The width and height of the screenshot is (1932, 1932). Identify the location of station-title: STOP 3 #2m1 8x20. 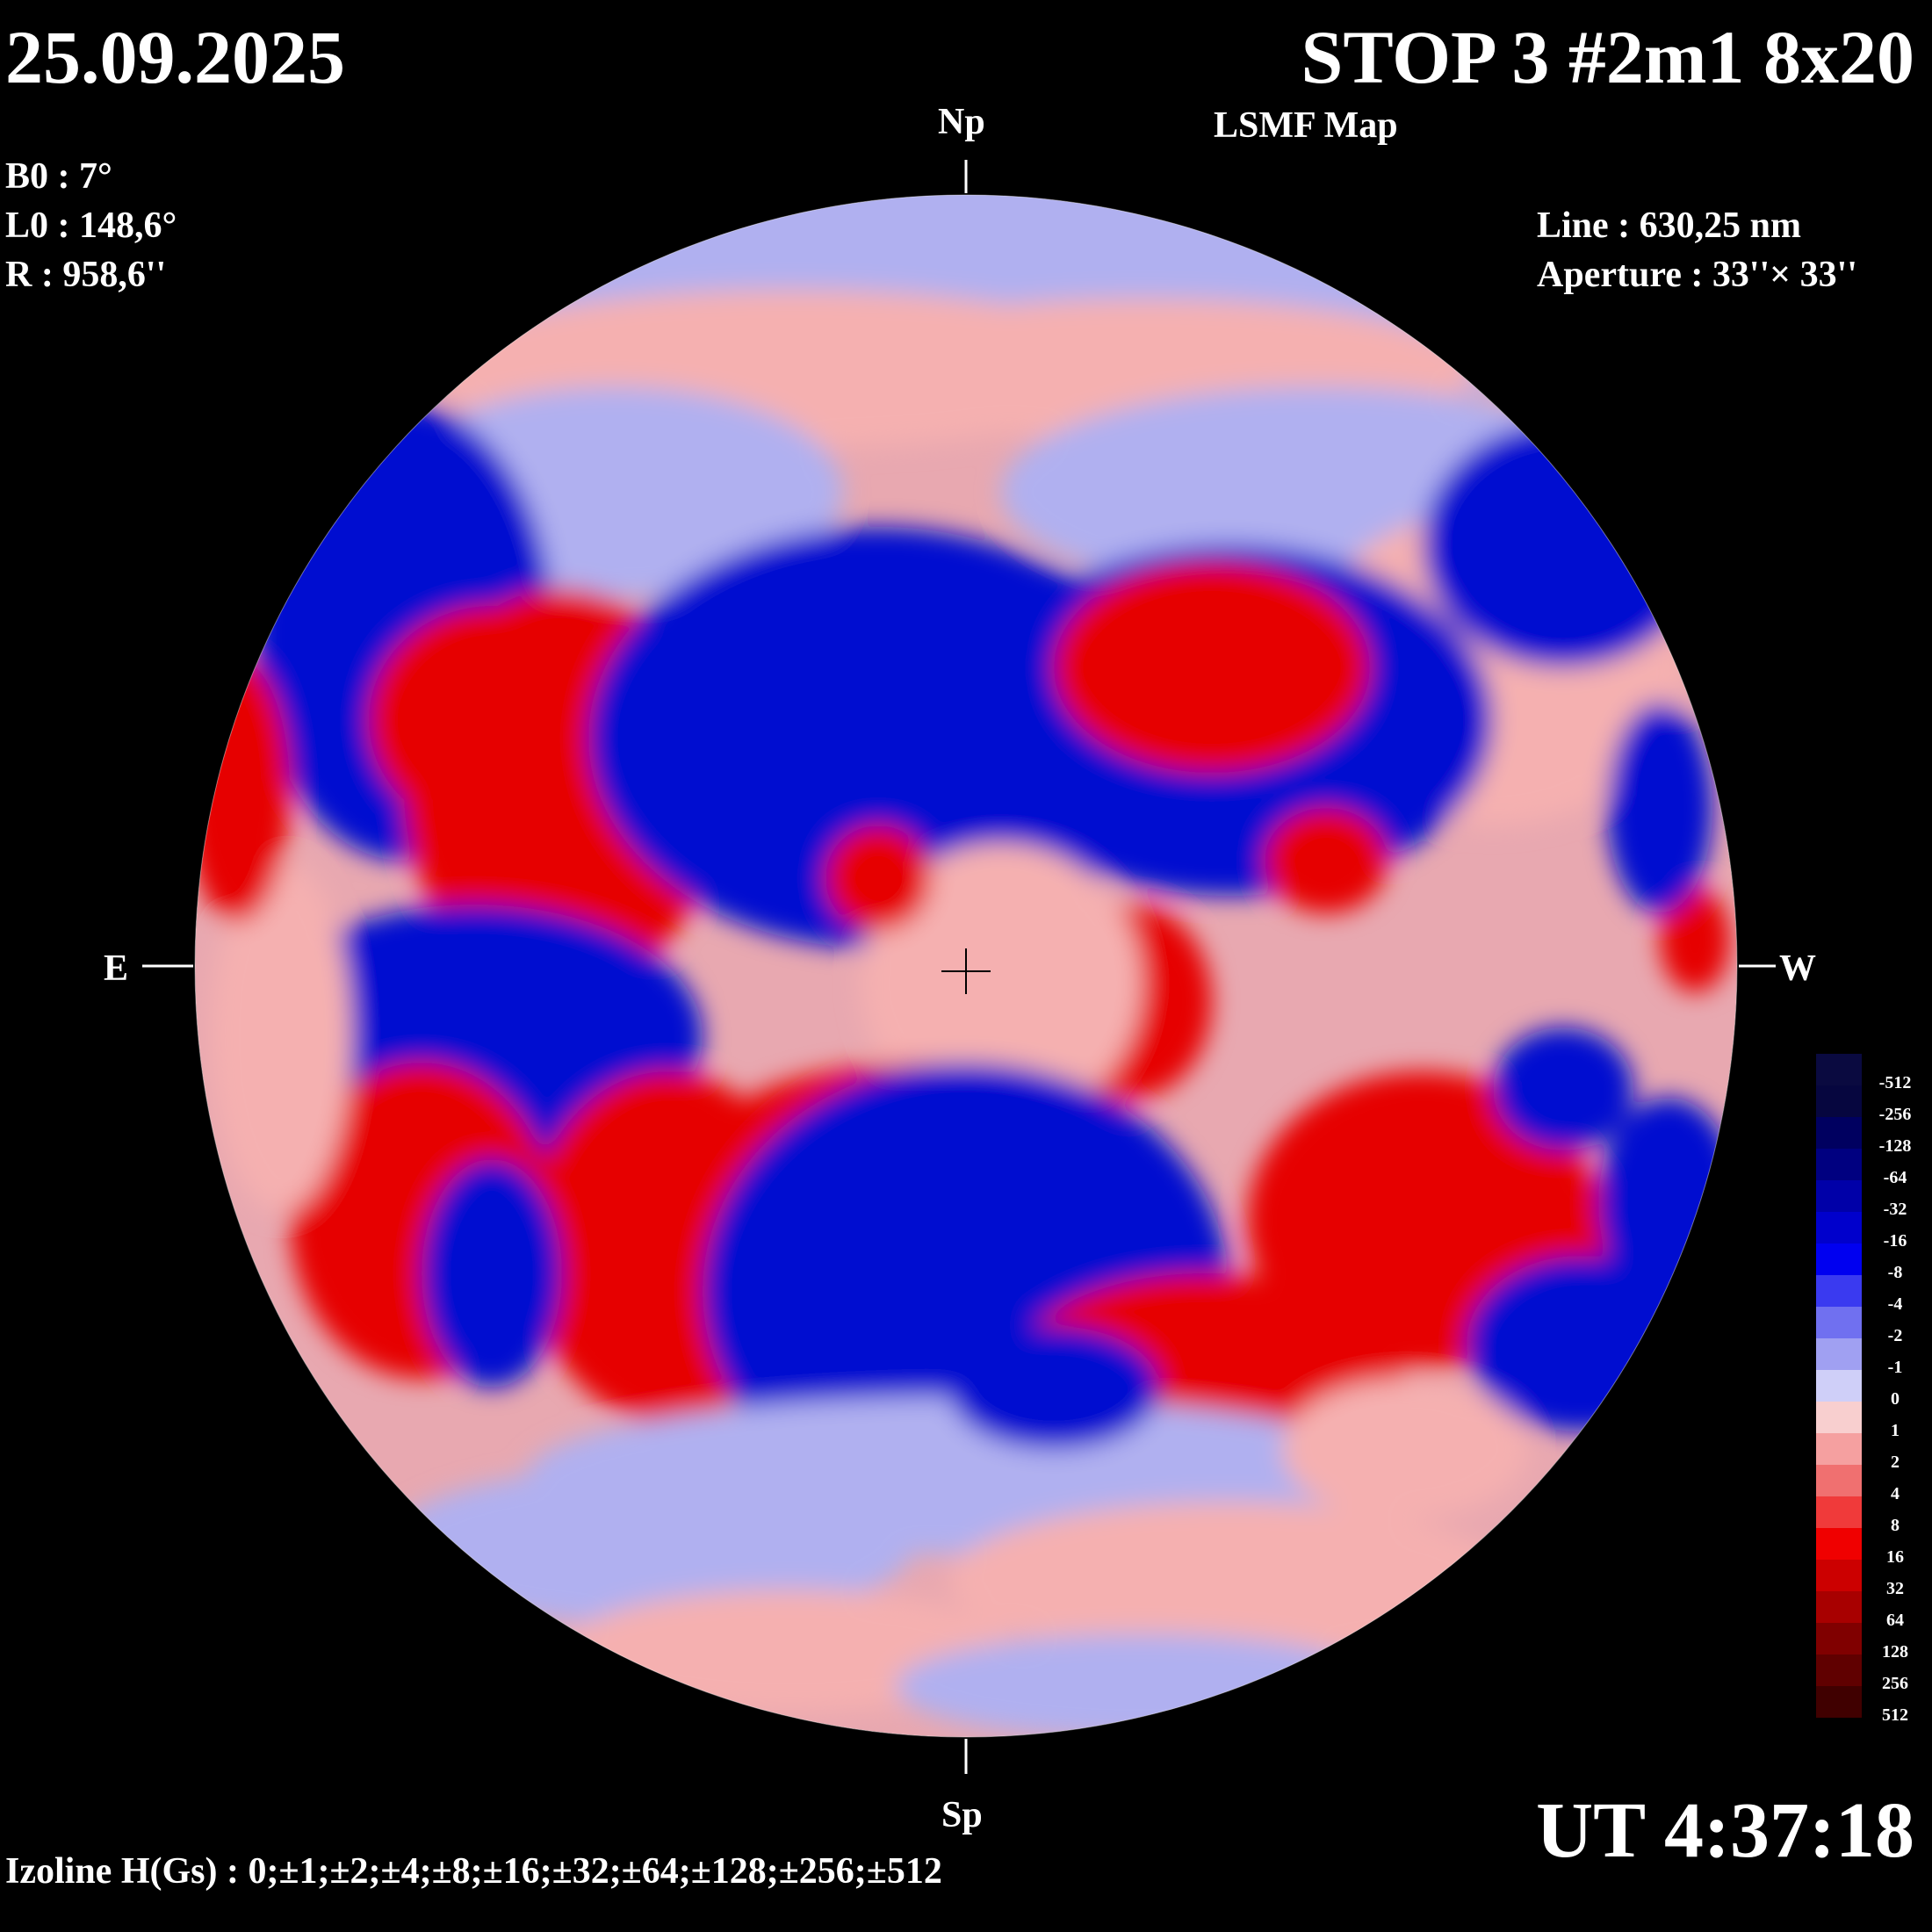
(1607, 57).